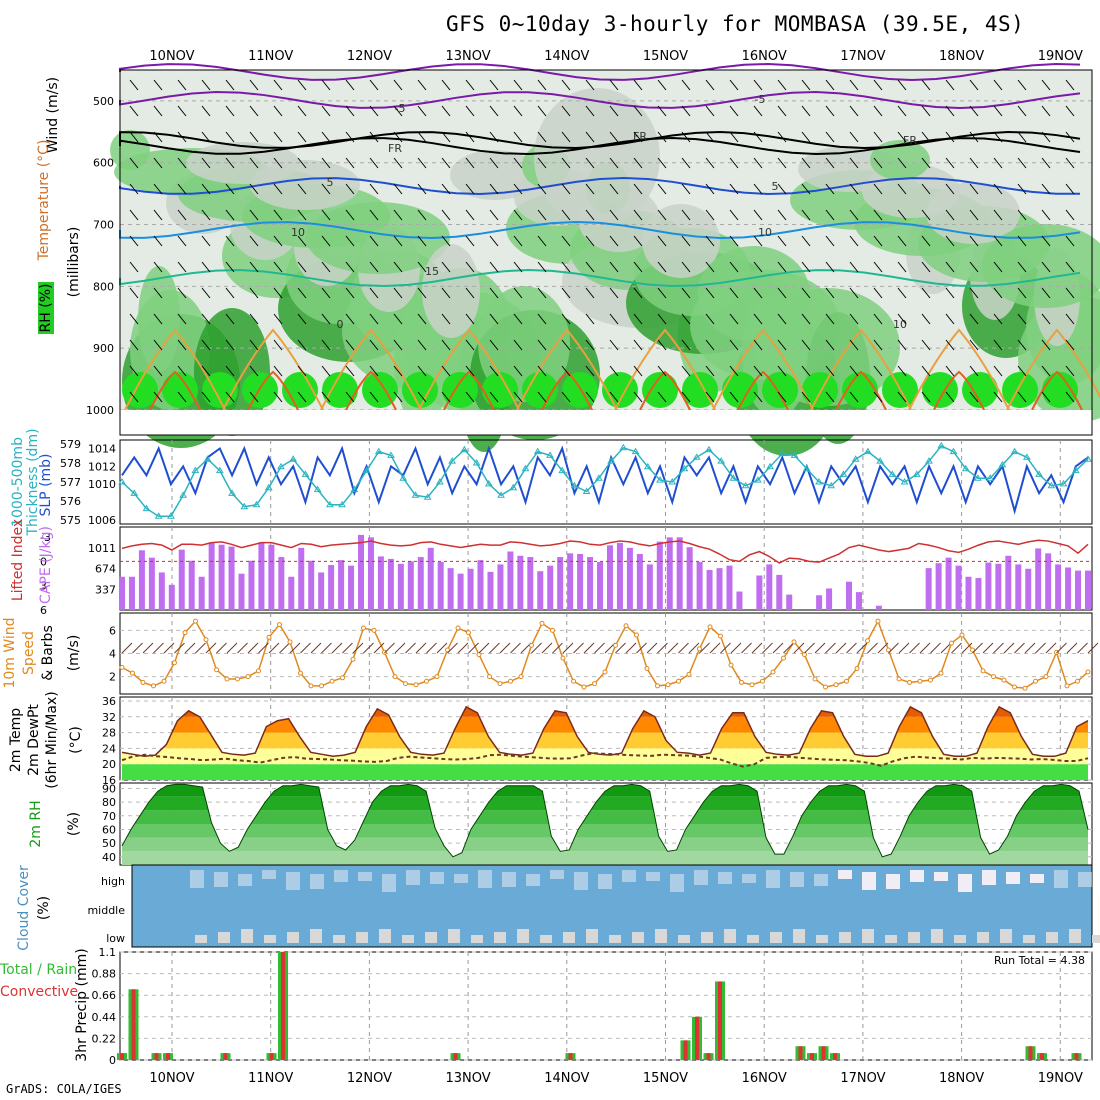 The width and height of the screenshot is (1100, 1100). What do you see at coordinates (605, 831) in the screenshot?
I see `rh-band` at bounding box center [605, 831].